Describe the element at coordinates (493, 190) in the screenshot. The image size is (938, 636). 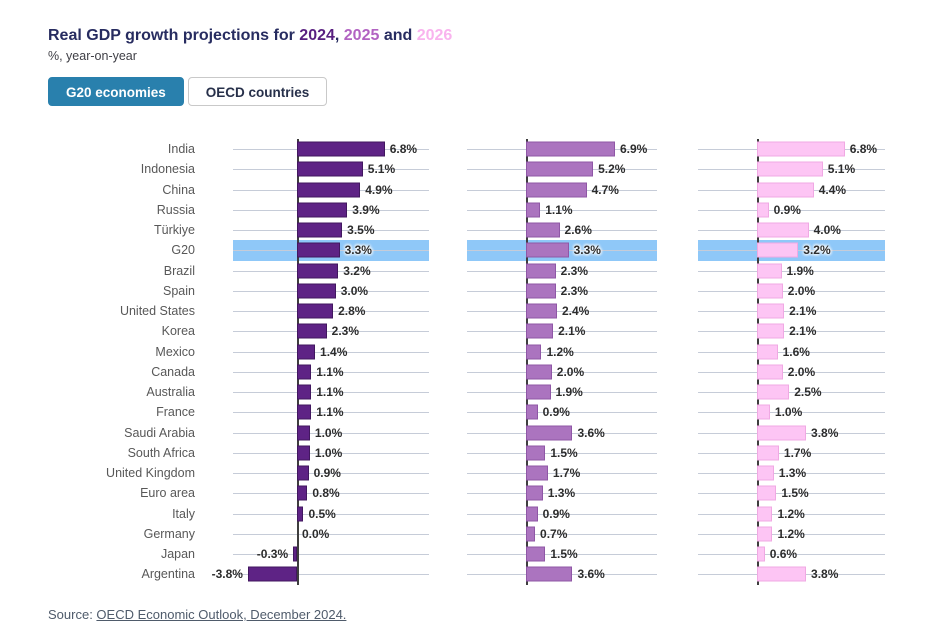
I see `chart-row: China 4.9% 4.7% 4.4%` at that location.